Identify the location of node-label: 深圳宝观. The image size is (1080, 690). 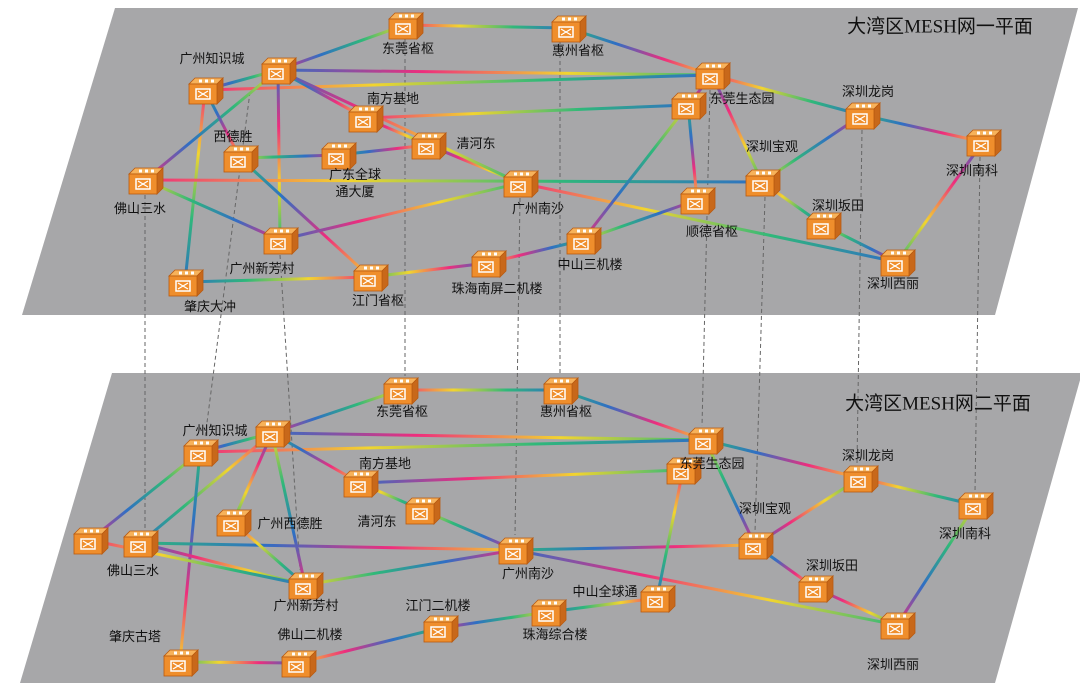
(772, 146).